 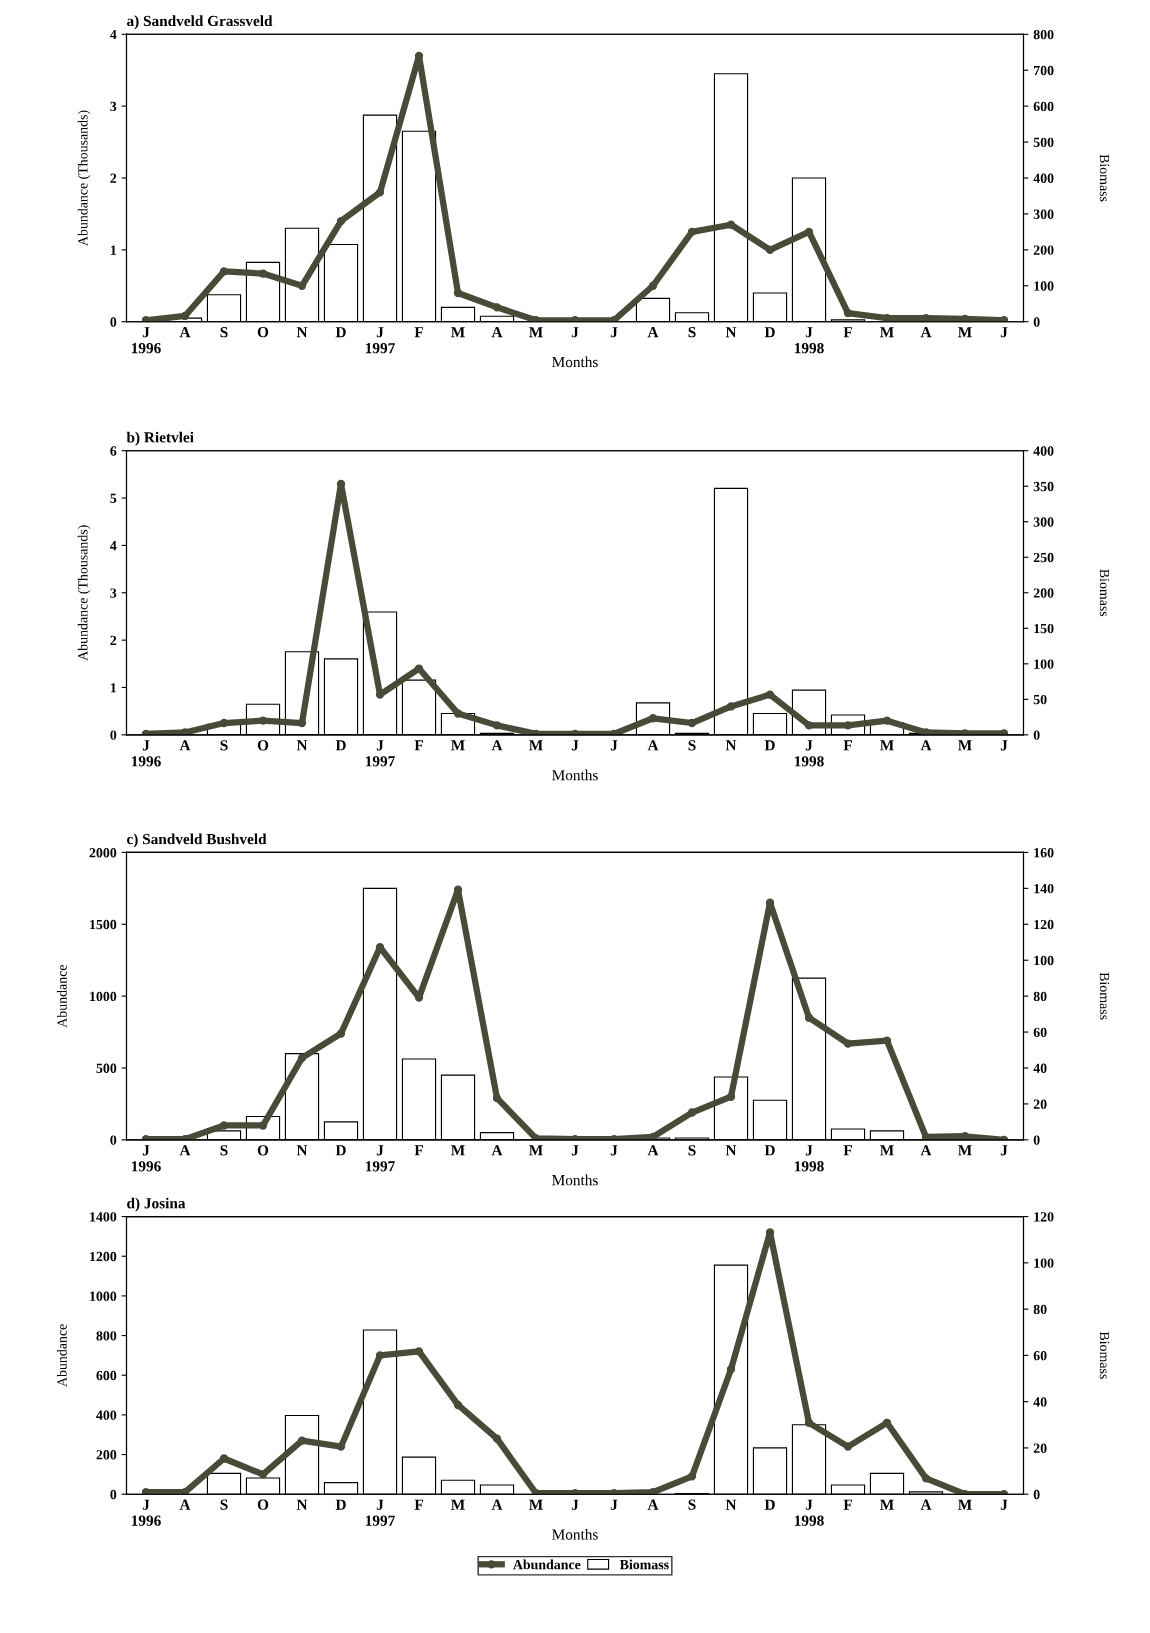 I want to click on chart-title: a) Sandveld Grassveld, so click(x=199, y=22).